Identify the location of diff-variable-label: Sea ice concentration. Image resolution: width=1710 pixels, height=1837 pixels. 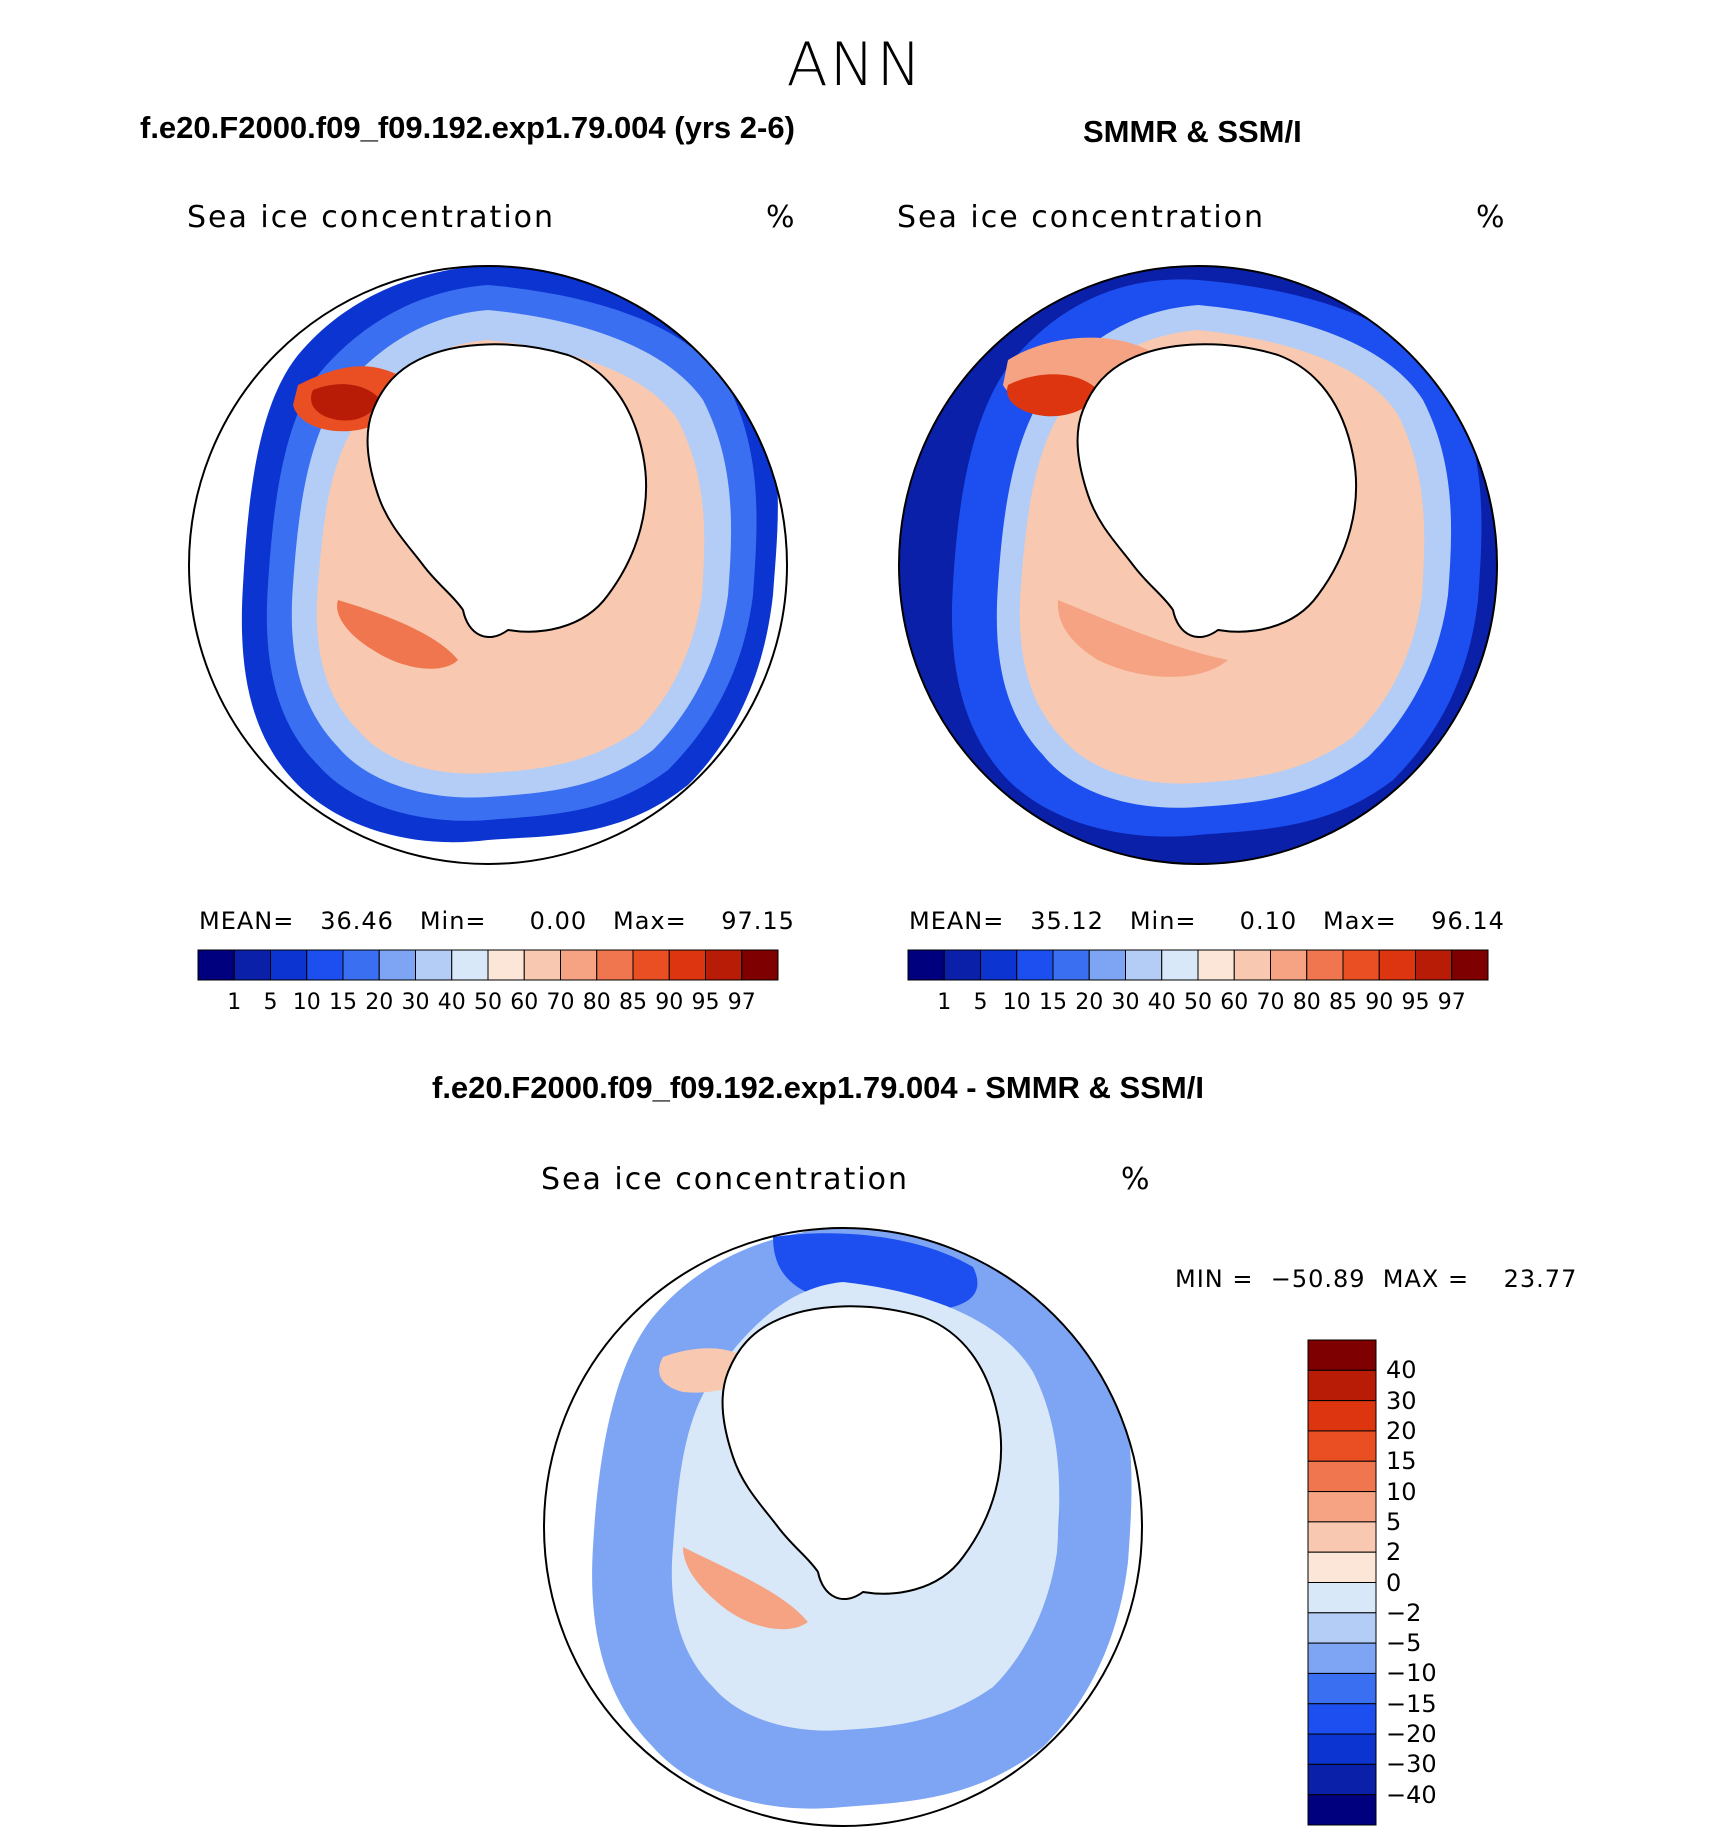
(725, 1179).